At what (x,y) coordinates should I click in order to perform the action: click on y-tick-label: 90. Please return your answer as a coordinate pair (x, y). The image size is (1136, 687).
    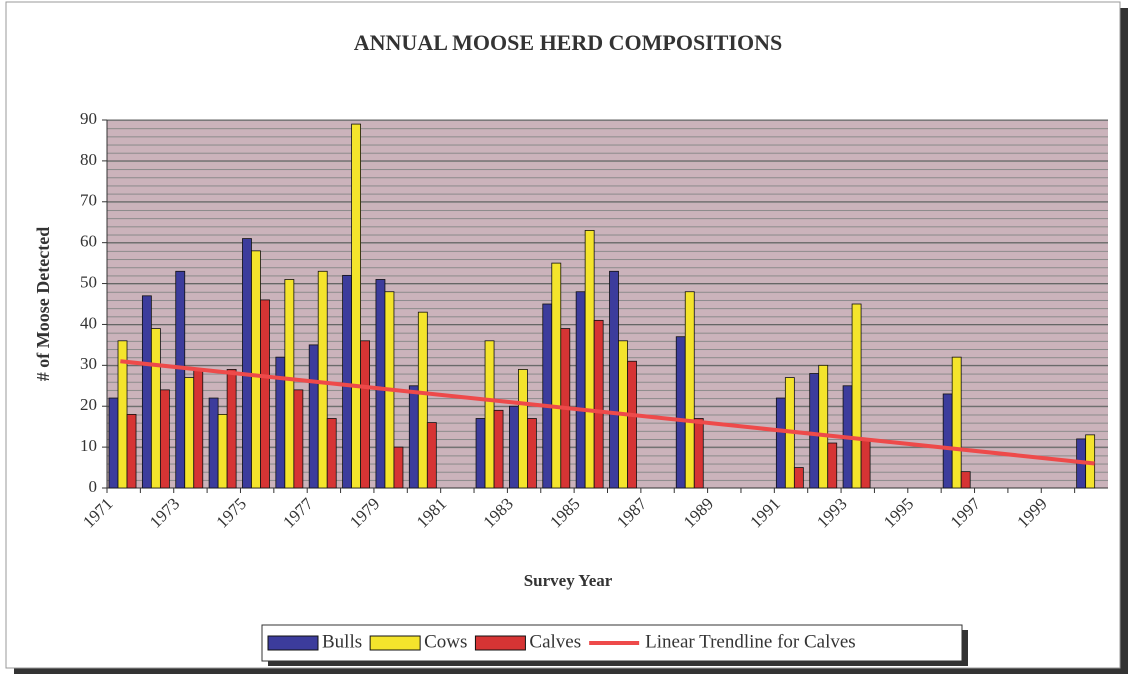
    Looking at the image, I should click on (88, 118).